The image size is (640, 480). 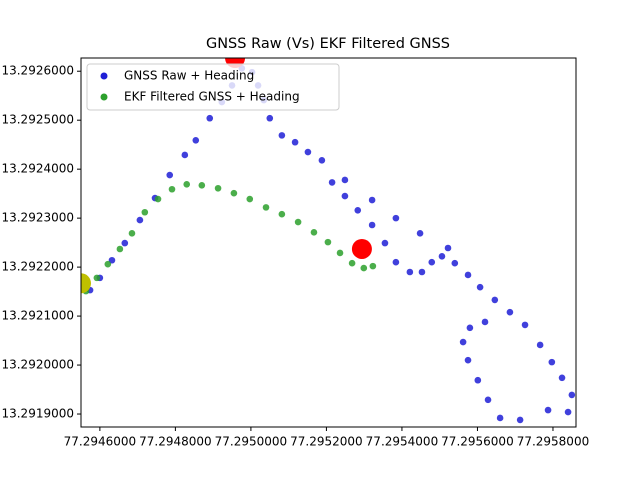 I want to click on legend-label: GNSS Raw + Heading, so click(x=189, y=76).